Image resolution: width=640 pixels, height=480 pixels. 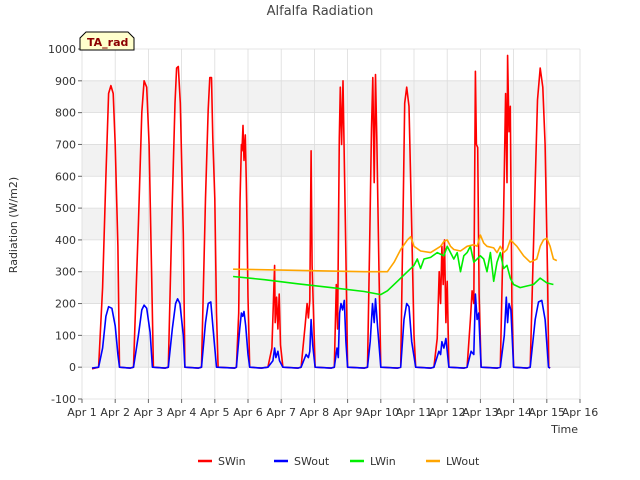 What do you see at coordinates (65, 224) in the screenshot?
I see `y-axis-ticks: -100 0 100 200 300 400 500 600 700 800 900 1000` at bounding box center [65, 224].